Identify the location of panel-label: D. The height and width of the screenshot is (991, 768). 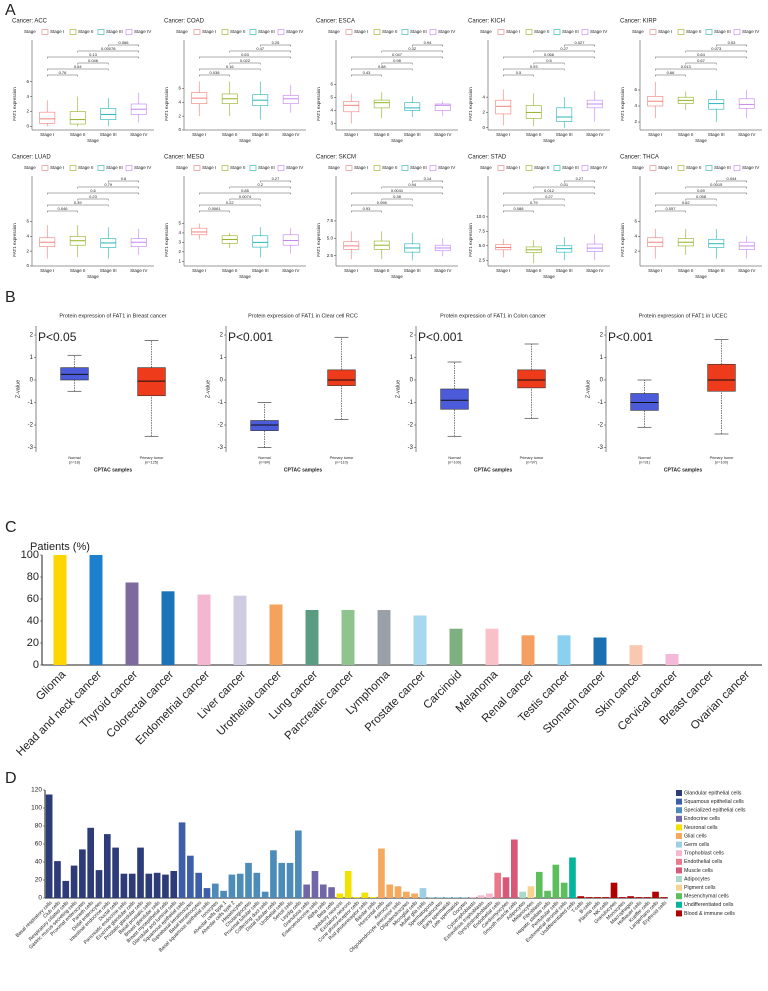
(11, 778).